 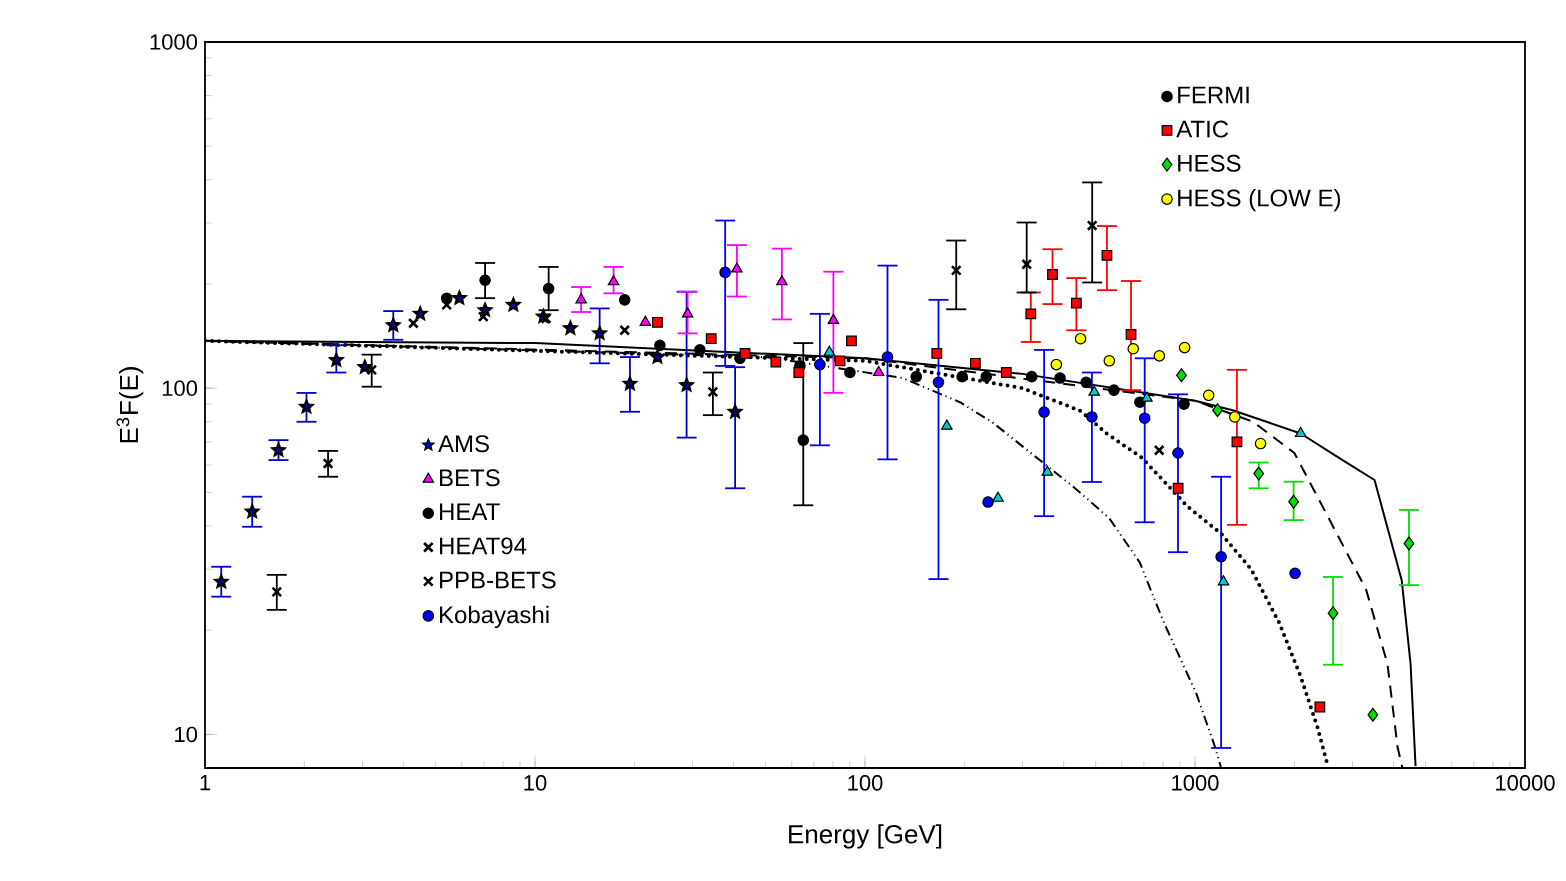 What do you see at coordinates (1259, 200) in the screenshot?
I see `legend-label: HESS (LOW E)` at bounding box center [1259, 200].